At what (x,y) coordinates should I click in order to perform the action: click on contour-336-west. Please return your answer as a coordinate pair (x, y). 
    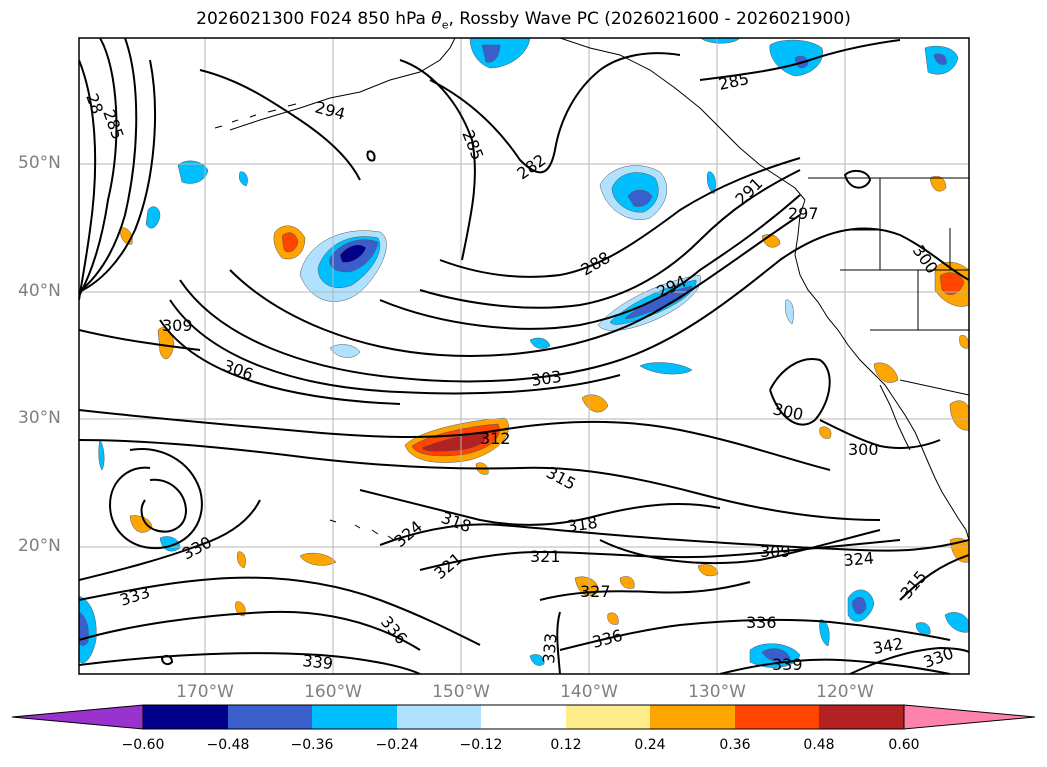
    Looking at the image, I should click on (250, 630).